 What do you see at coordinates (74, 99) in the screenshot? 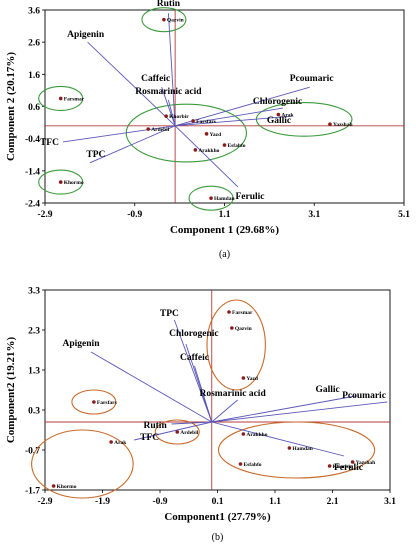
I see `observation-label: Farsmar` at bounding box center [74, 99].